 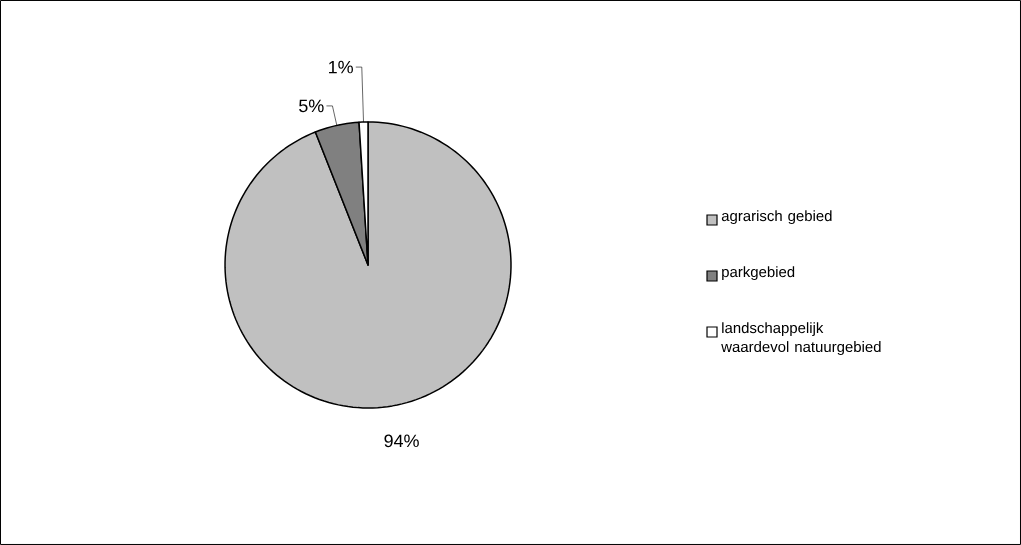 I want to click on data-label: 5%, so click(x=311, y=106).